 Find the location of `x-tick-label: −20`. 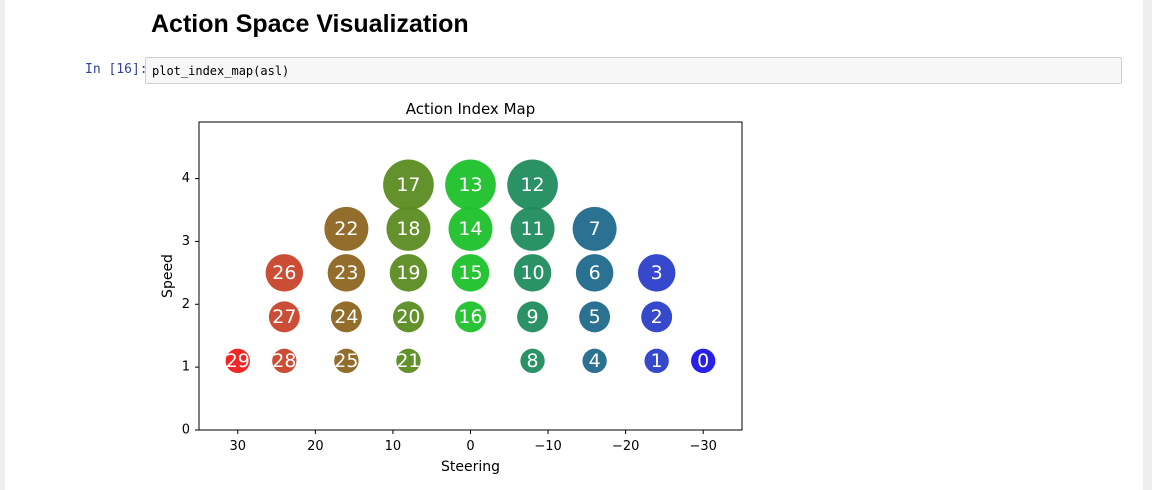

x-tick-label: −20 is located at coordinates (625, 446).